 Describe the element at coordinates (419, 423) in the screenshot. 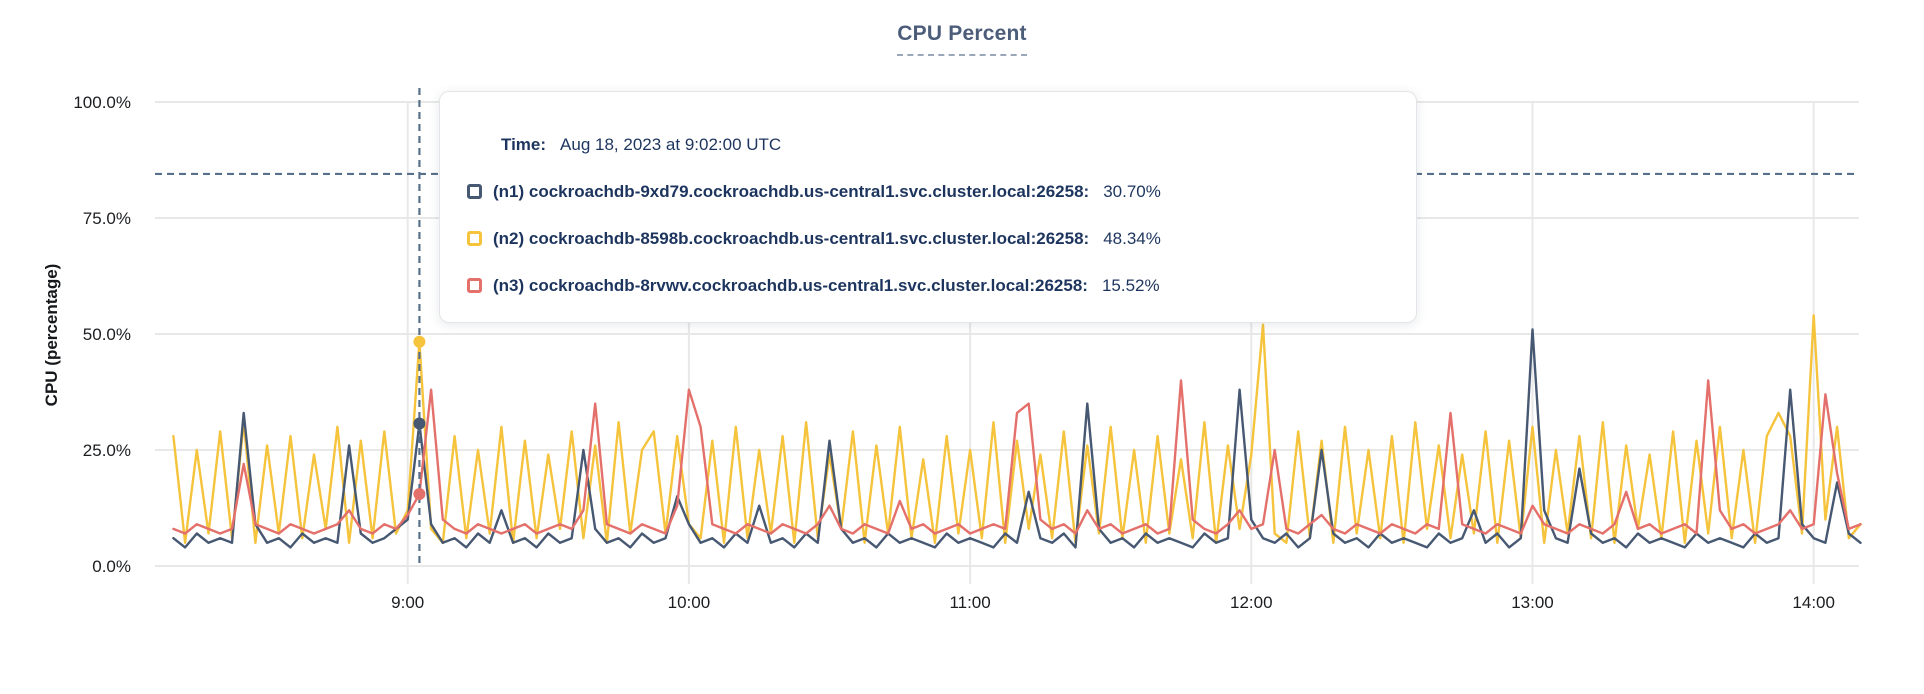

I see `hover-point-n1` at that location.